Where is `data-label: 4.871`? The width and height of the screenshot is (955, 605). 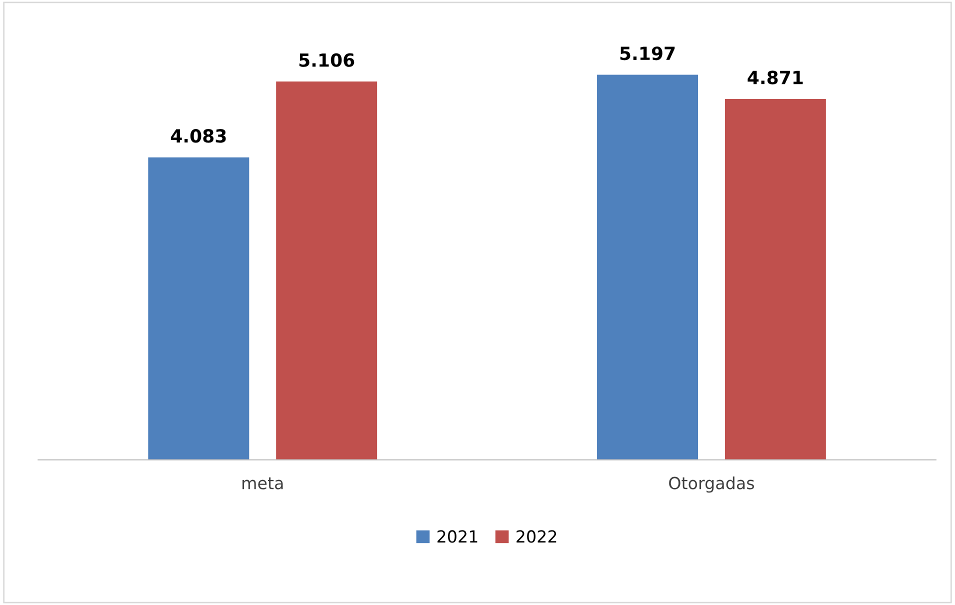
data-label: 4.871 is located at coordinates (775, 77).